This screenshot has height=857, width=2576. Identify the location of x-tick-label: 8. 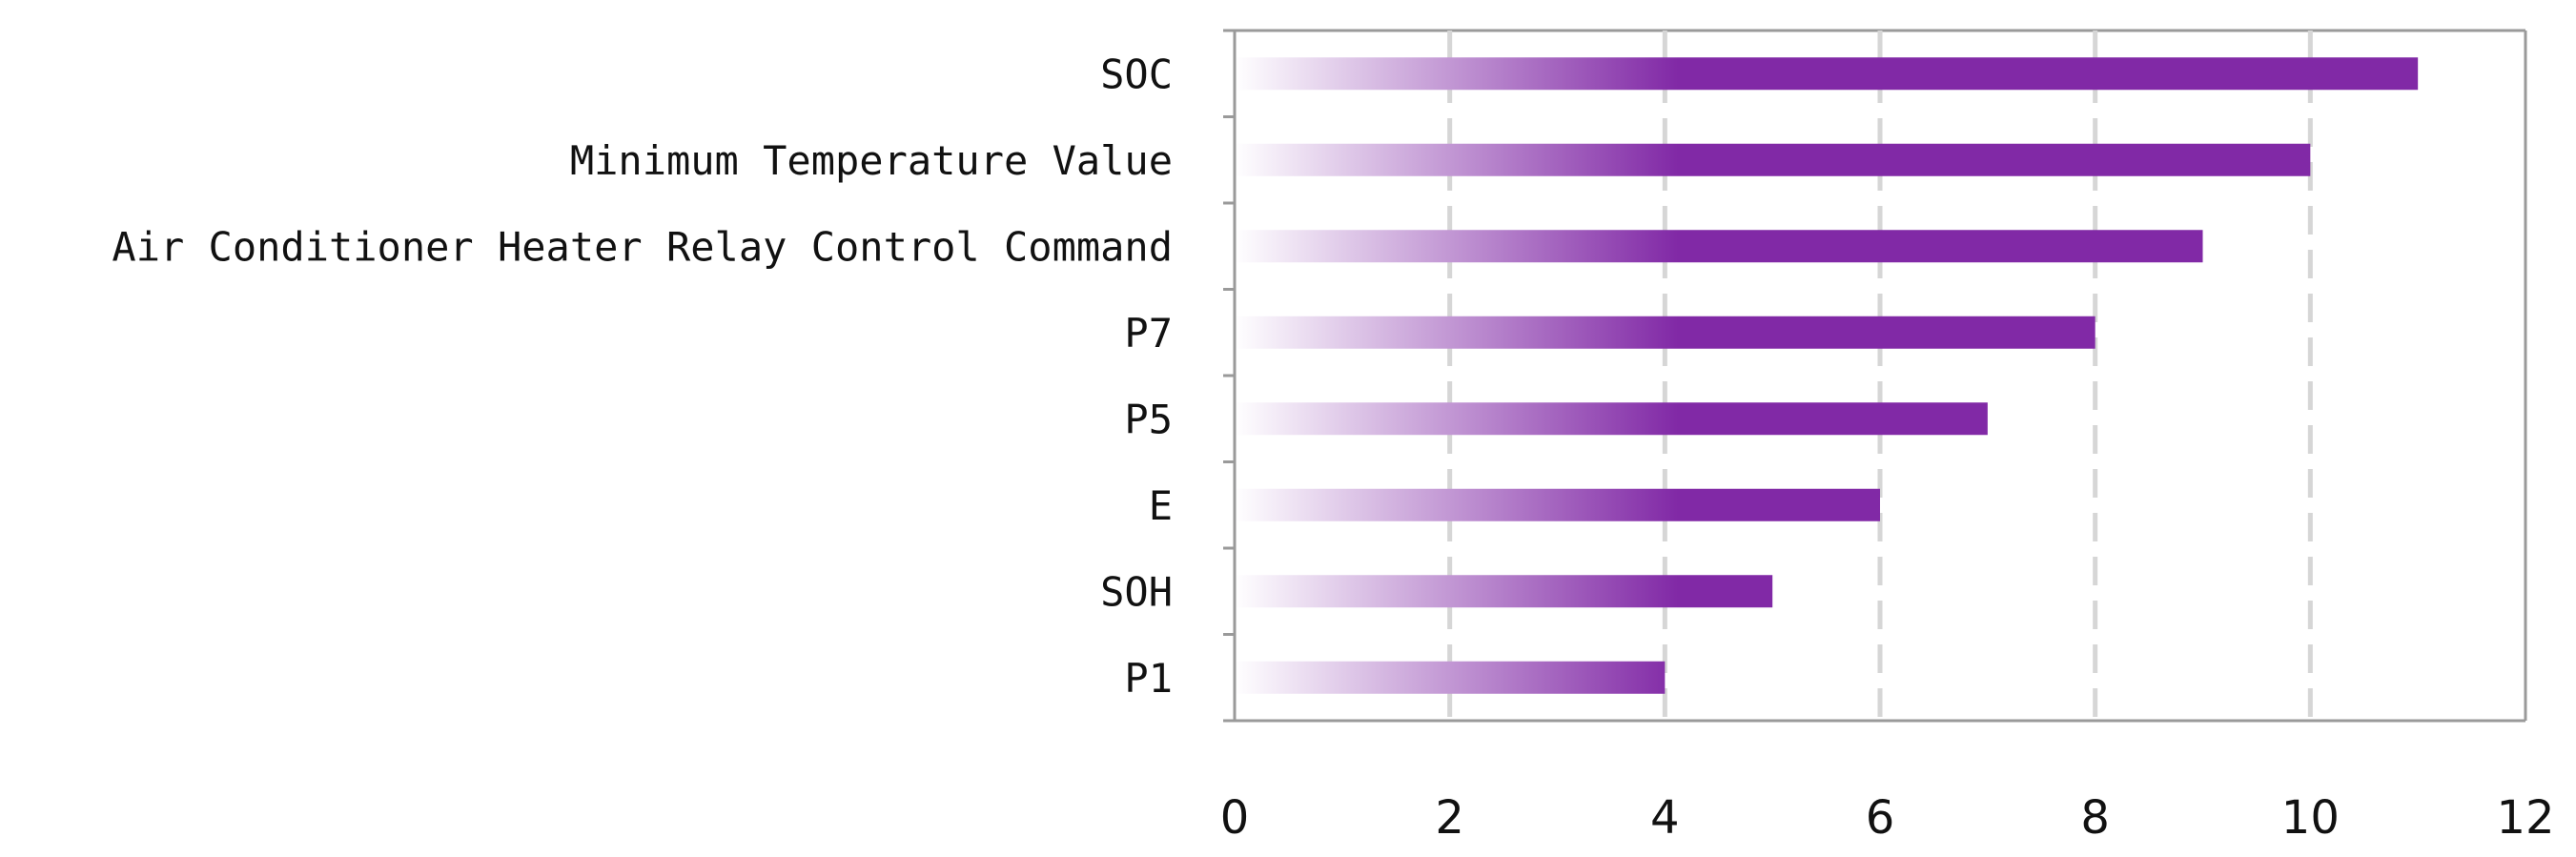
(2095, 818).